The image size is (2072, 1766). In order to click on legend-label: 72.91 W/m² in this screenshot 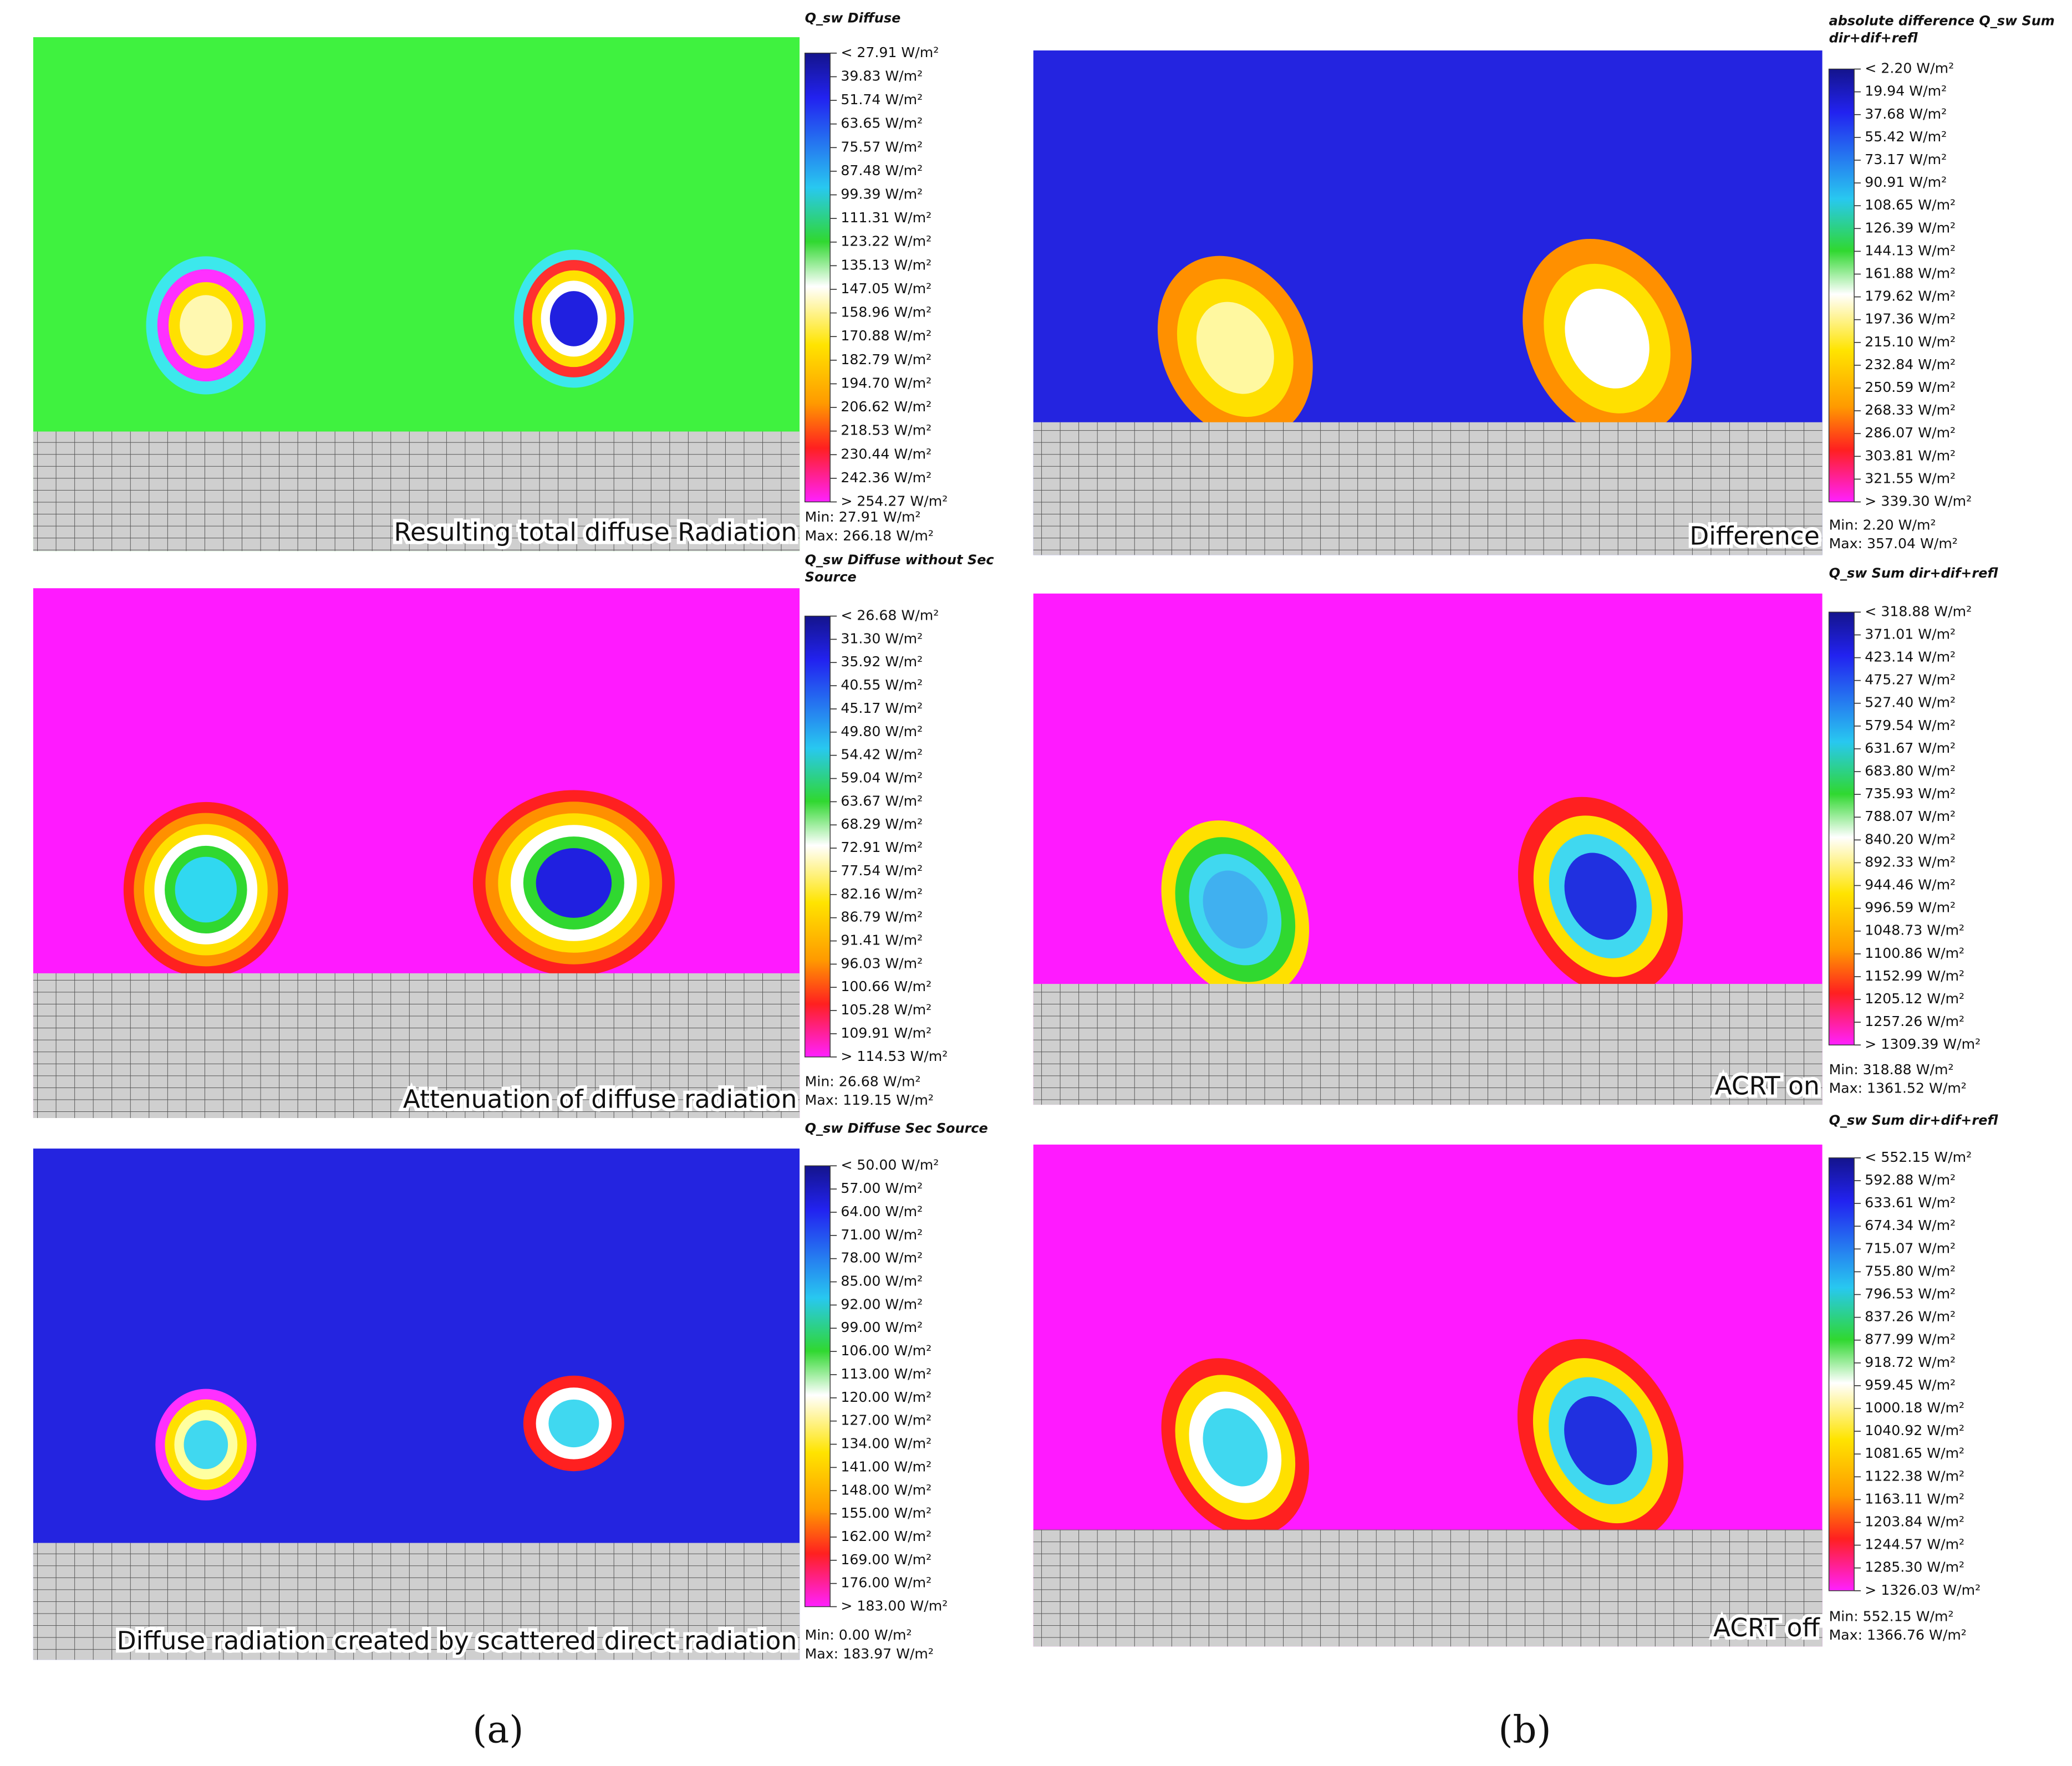, I will do `click(882, 847)`.